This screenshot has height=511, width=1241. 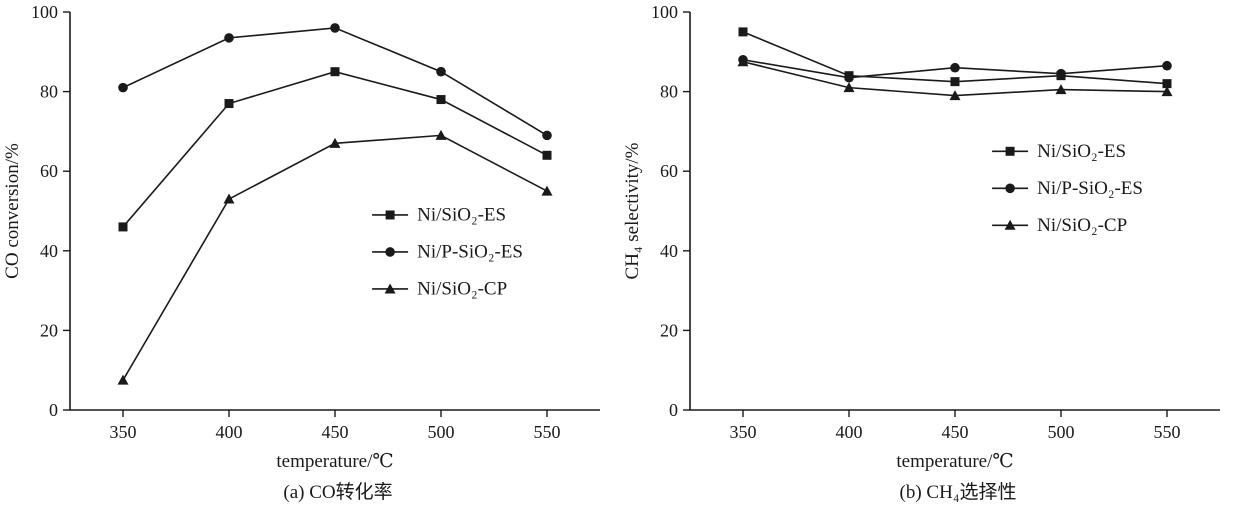 What do you see at coordinates (338, 492) in the screenshot?
I see `chart-a-caption: (a) CO转化率` at bounding box center [338, 492].